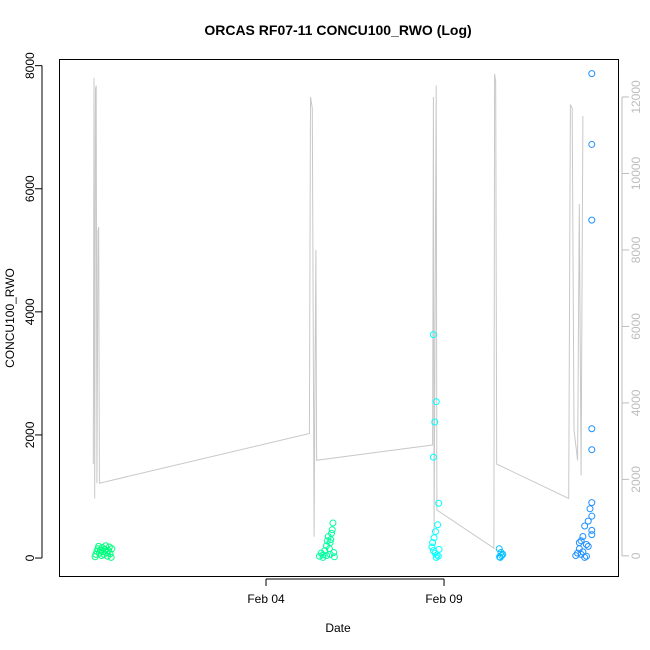  Describe the element at coordinates (636, 326) in the screenshot. I see `y2-tick-label: 6000` at that location.